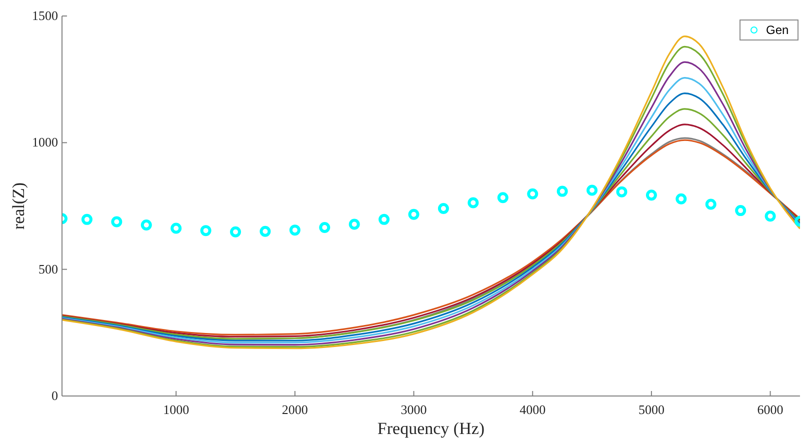 The image size is (806, 440). Describe the element at coordinates (533, 409) in the screenshot. I see `x-tick-label: 4000` at that location.